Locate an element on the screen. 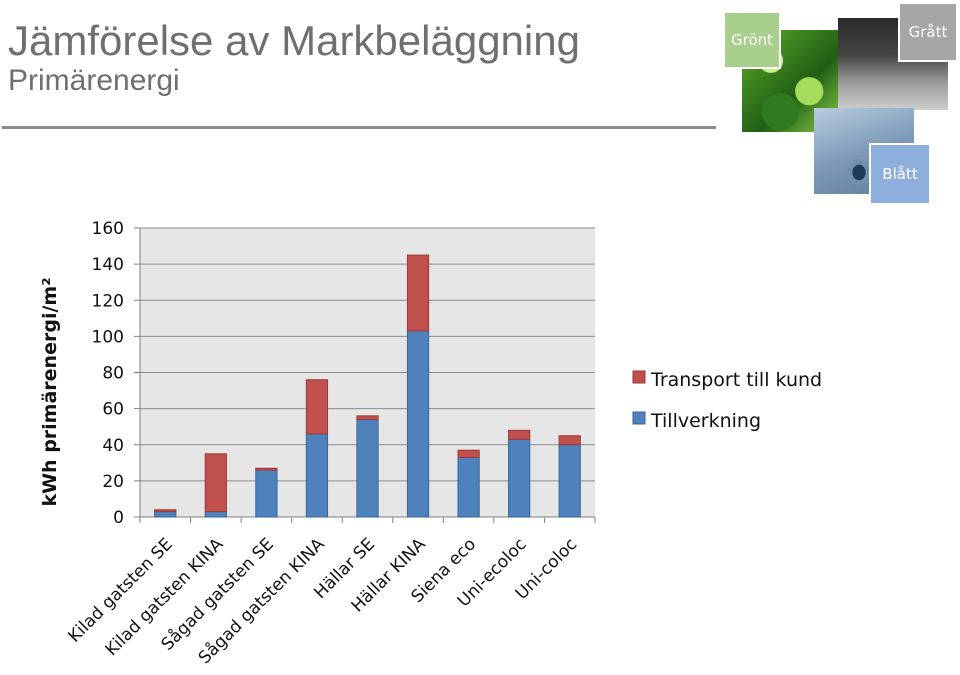 This screenshot has height=675, width=960. grey-label-box: Grått is located at coordinates (928, 32).